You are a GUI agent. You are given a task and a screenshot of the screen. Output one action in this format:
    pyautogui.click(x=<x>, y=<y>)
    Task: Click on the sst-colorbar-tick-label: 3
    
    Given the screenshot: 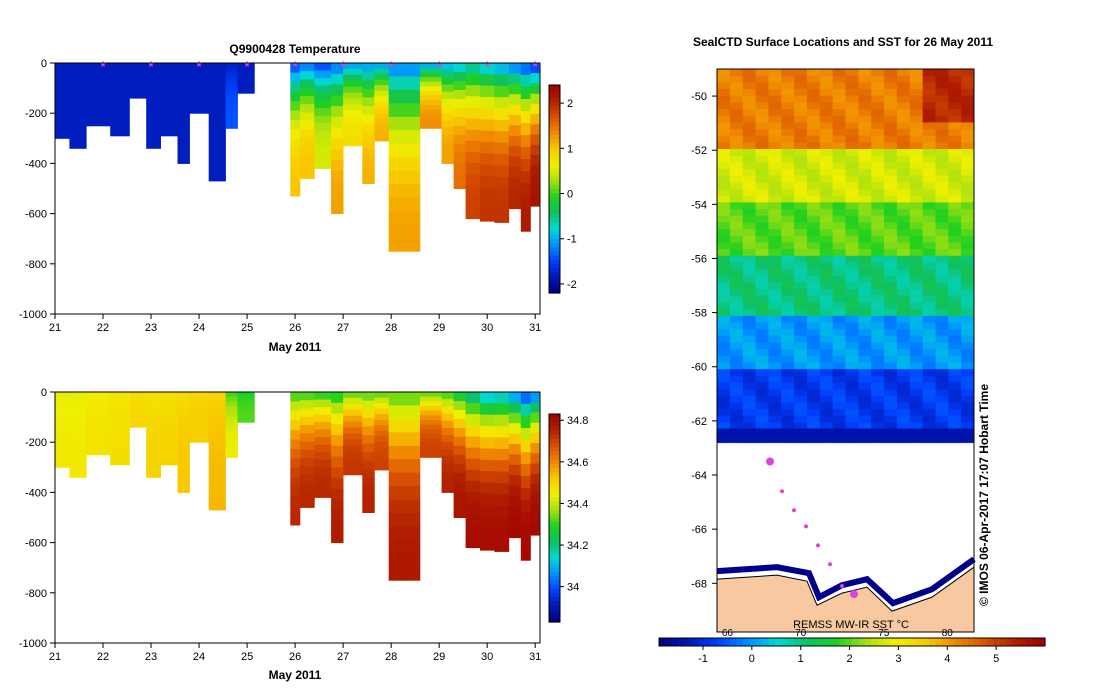 What is the action you would take?
    pyautogui.click(x=898, y=659)
    